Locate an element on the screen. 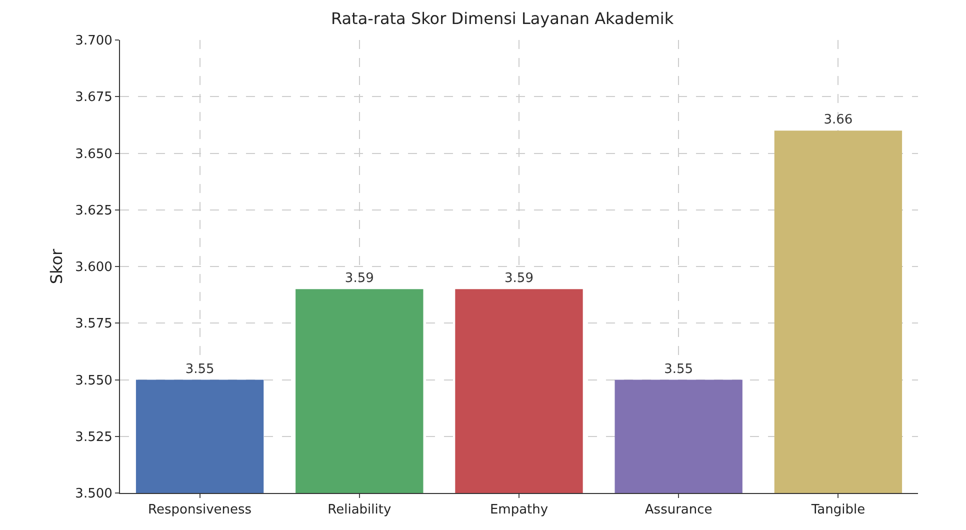  y-tick-label: 3.650 is located at coordinates (93, 154).